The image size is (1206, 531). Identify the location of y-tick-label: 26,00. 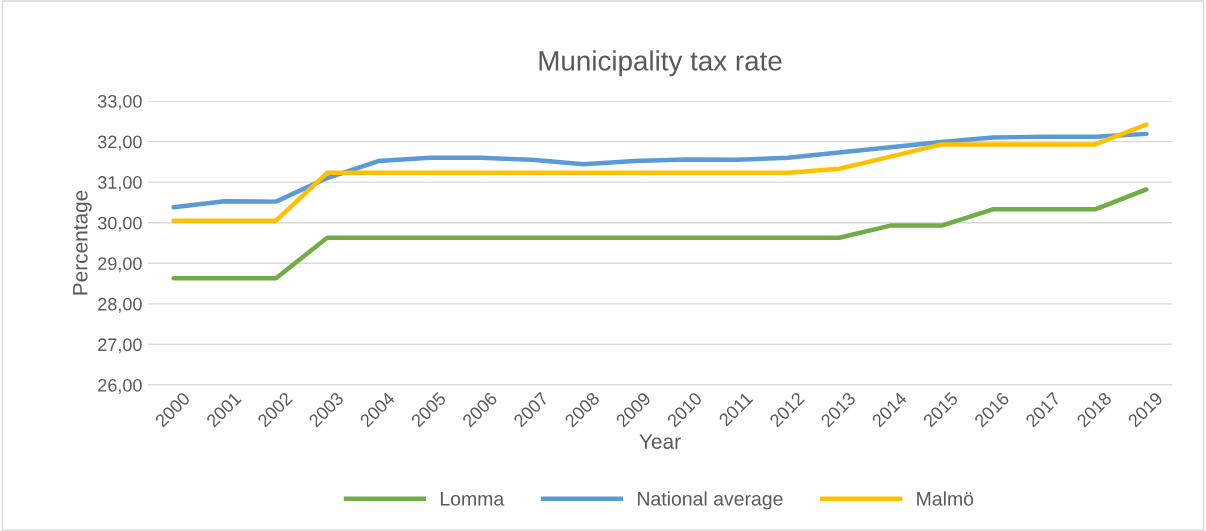
(120, 386).